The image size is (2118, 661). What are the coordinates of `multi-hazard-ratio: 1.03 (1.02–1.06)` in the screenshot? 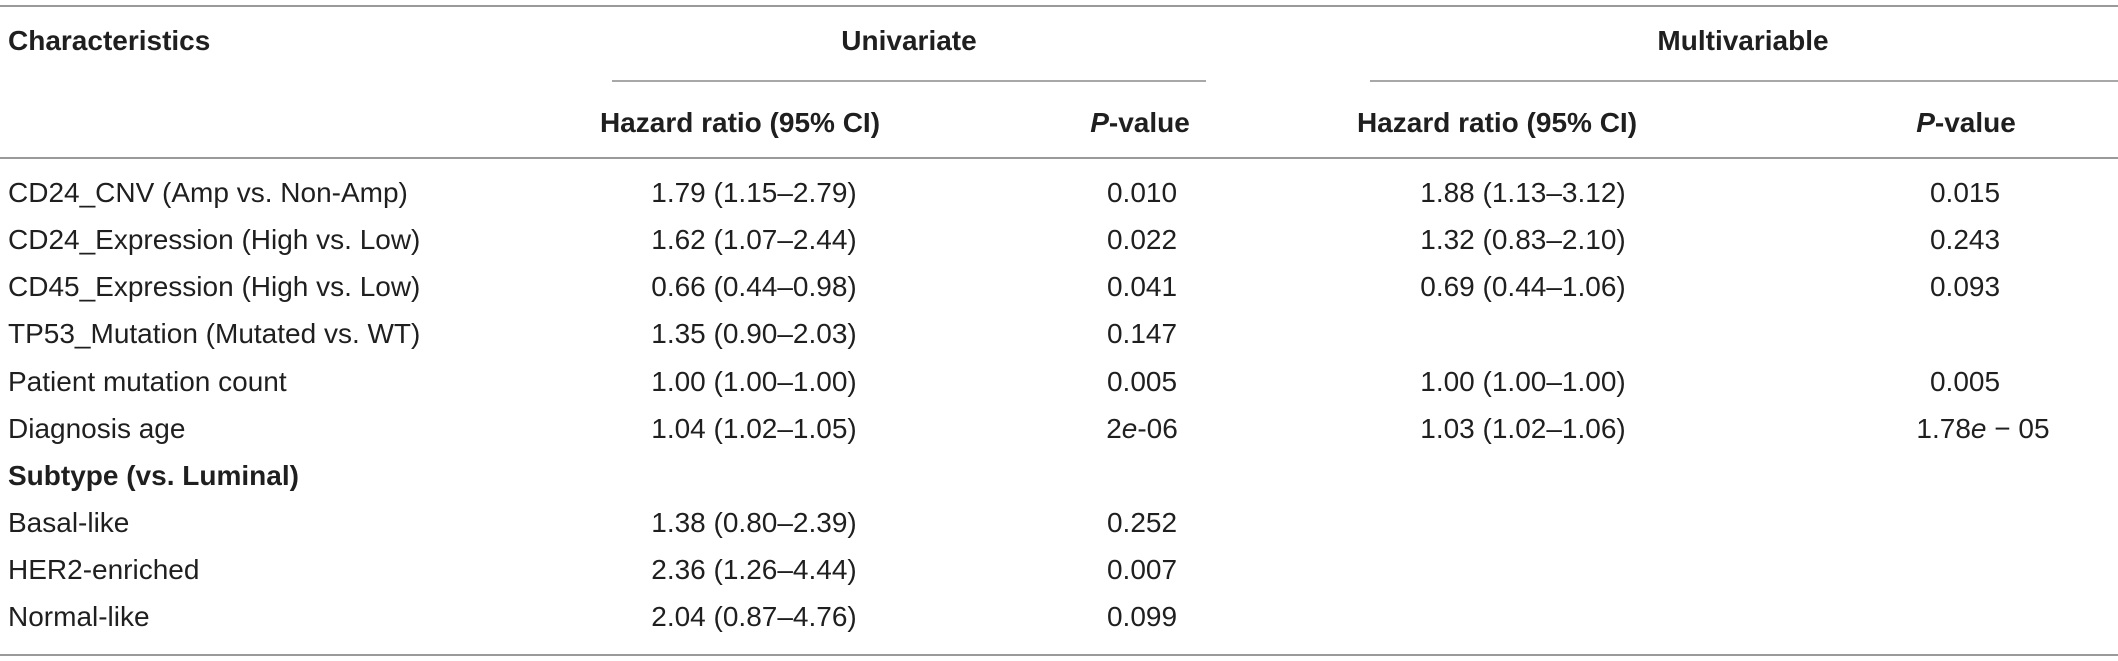 It's located at (1523, 428).